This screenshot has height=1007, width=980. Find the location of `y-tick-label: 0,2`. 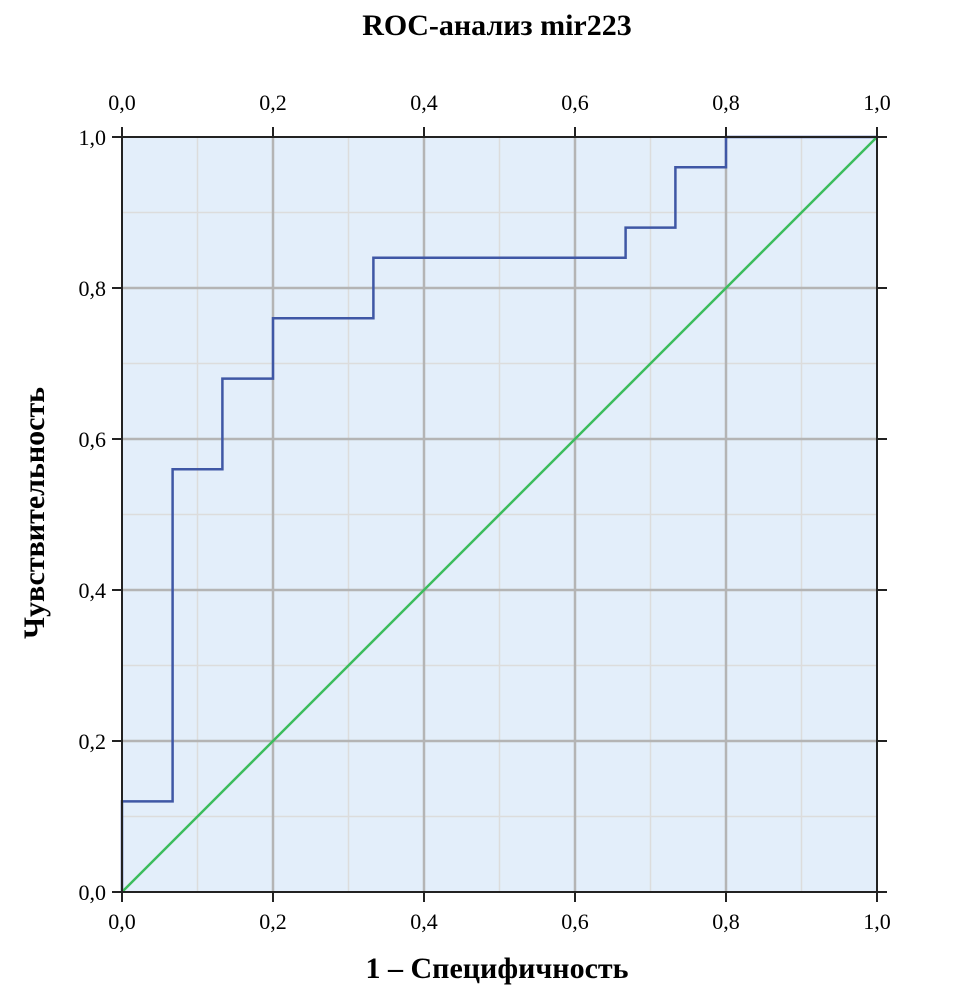

y-tick-label: 0,2 is located at coordinates (93, 741).